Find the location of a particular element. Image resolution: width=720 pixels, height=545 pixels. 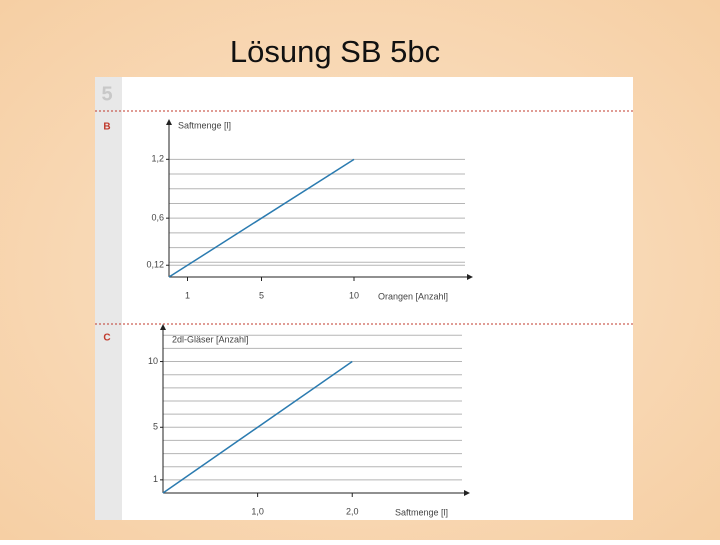

x-tick-label: 2,0 is located at coordinates (352, 511).